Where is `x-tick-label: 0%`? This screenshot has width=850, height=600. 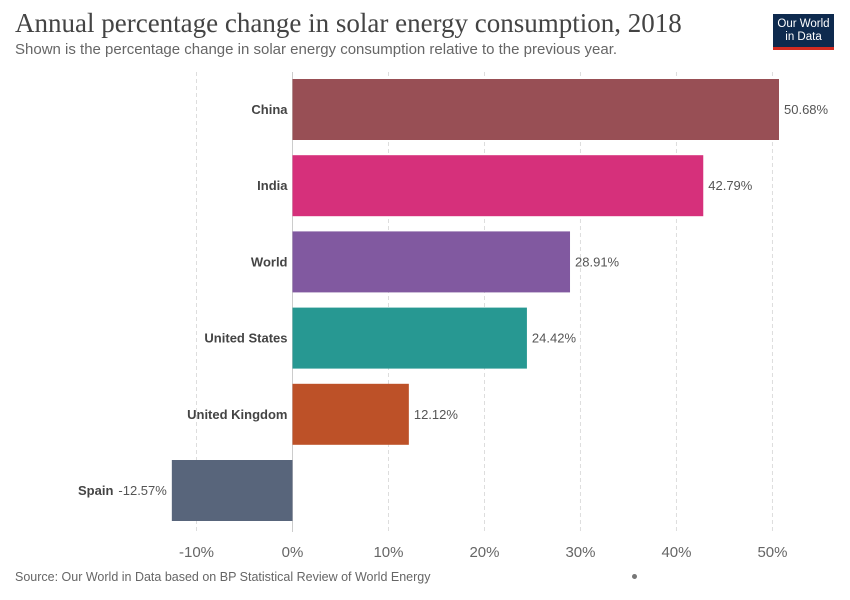
x-tick-label: 0% is located at coordinates (293, 552).